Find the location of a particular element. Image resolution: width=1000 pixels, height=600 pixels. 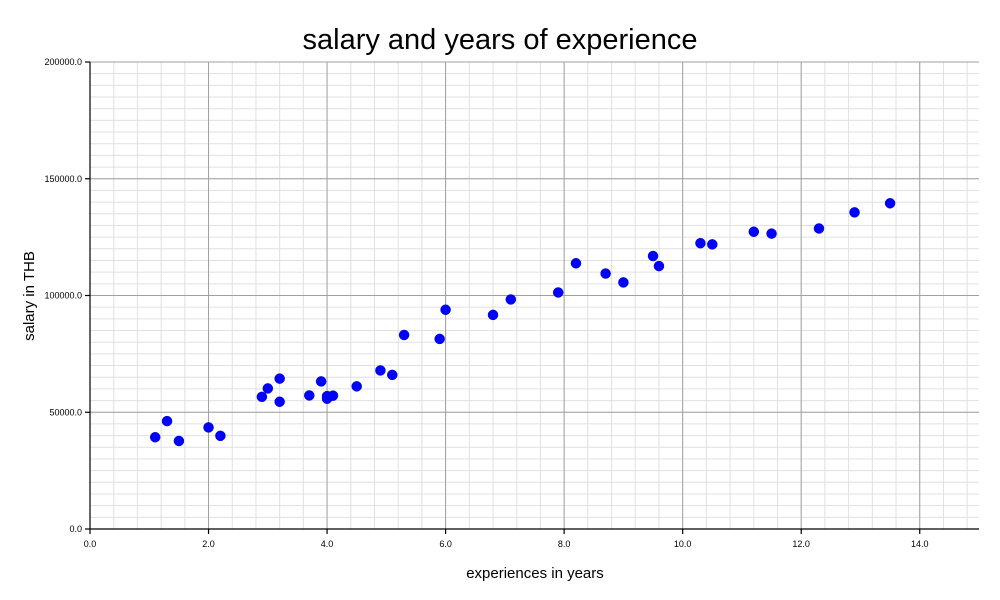

x-tick-label: 10.0 is located at coordinates (683, 544).